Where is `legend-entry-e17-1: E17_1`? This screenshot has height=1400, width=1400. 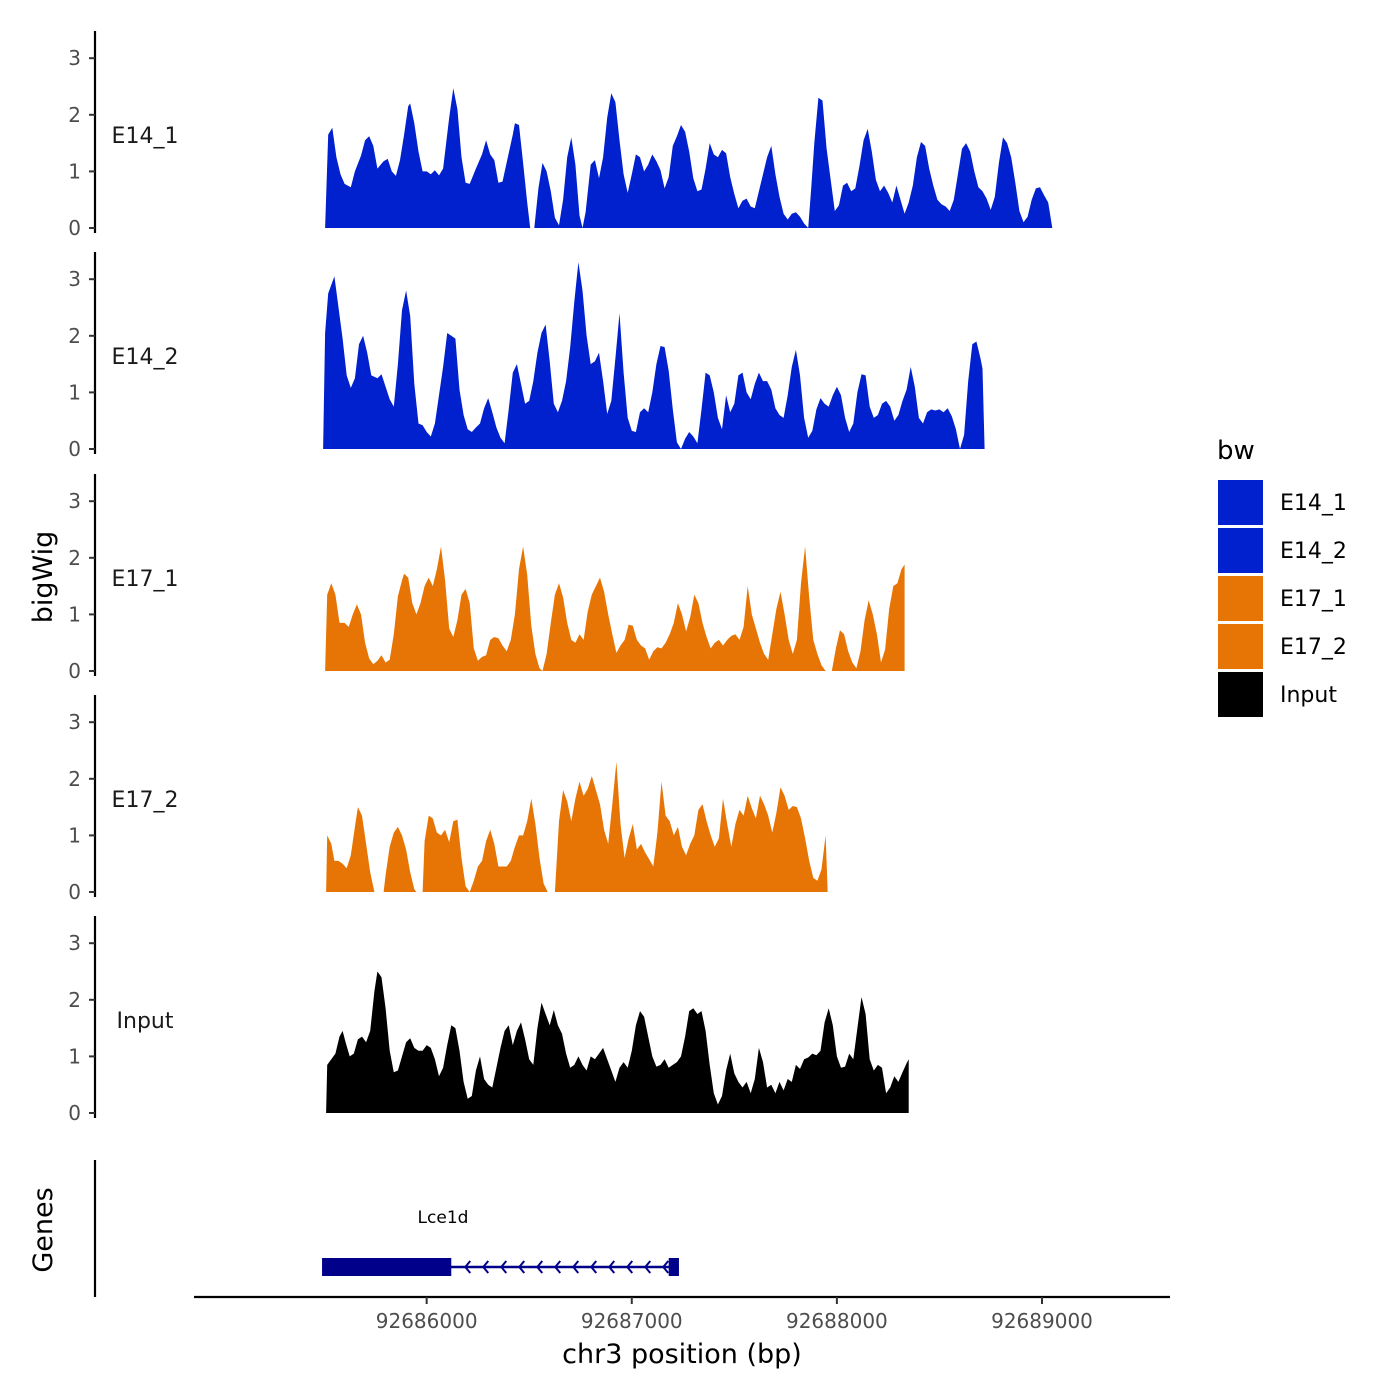 legend-entry-e17-1: E17_1 is located at coordinates (1282, 598).